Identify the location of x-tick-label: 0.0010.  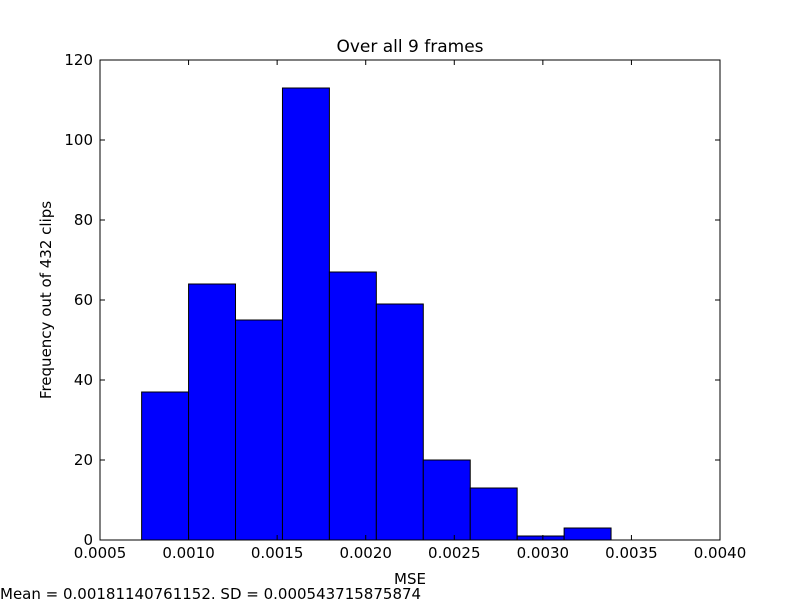
(188, 553).